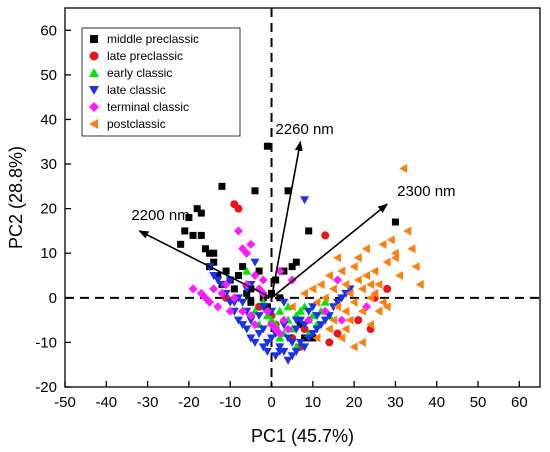  Describe the element at coordinates (230, 402) in the screenshot. I see `x-tick-label: -10` at that location.